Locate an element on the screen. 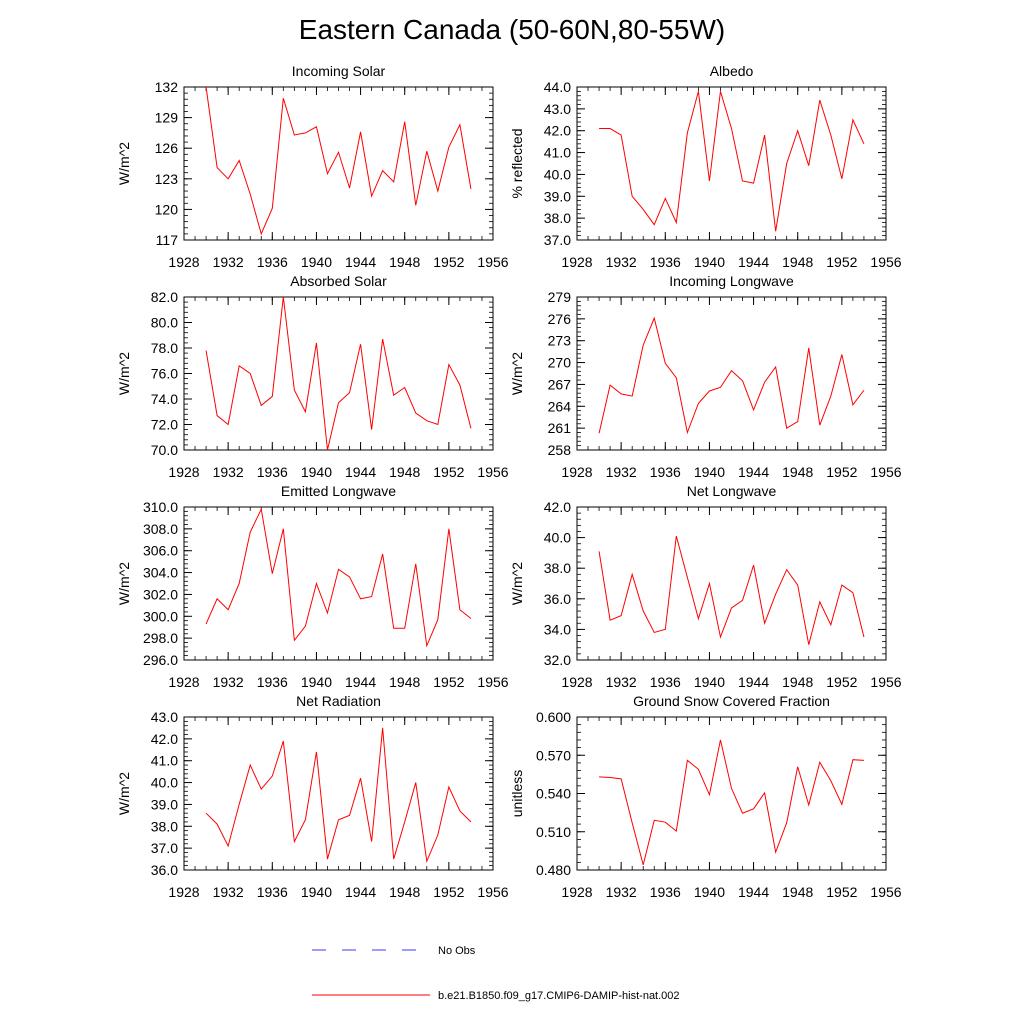  legend-no-obs-label: No Obs is located at coordinates (457, 951).